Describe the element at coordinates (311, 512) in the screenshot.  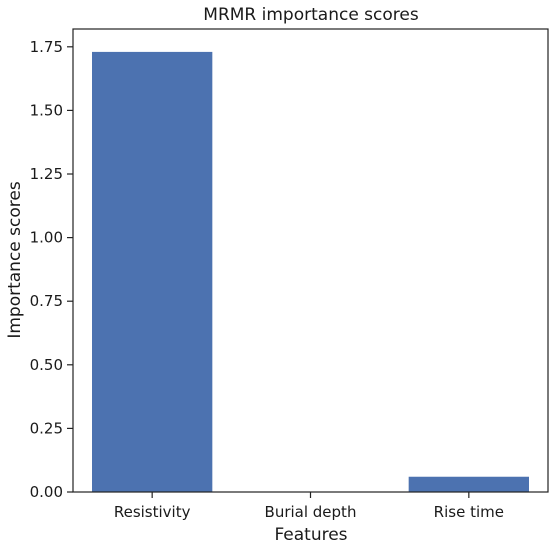
I see `x-tick-label: Burial depth` at that location.